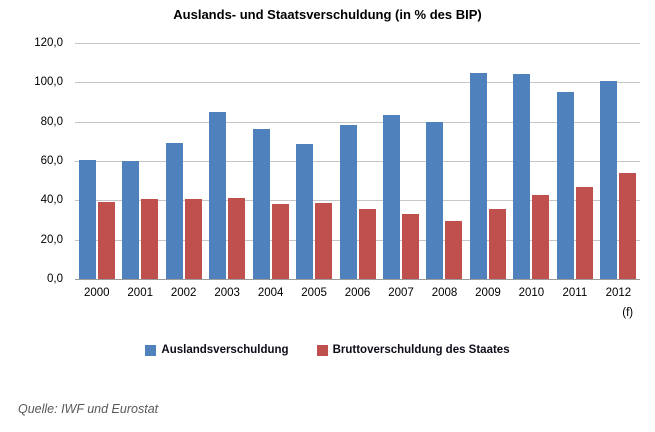 The image size is (655, 432). I want to click on bar-group-2004, so click(270, 161).